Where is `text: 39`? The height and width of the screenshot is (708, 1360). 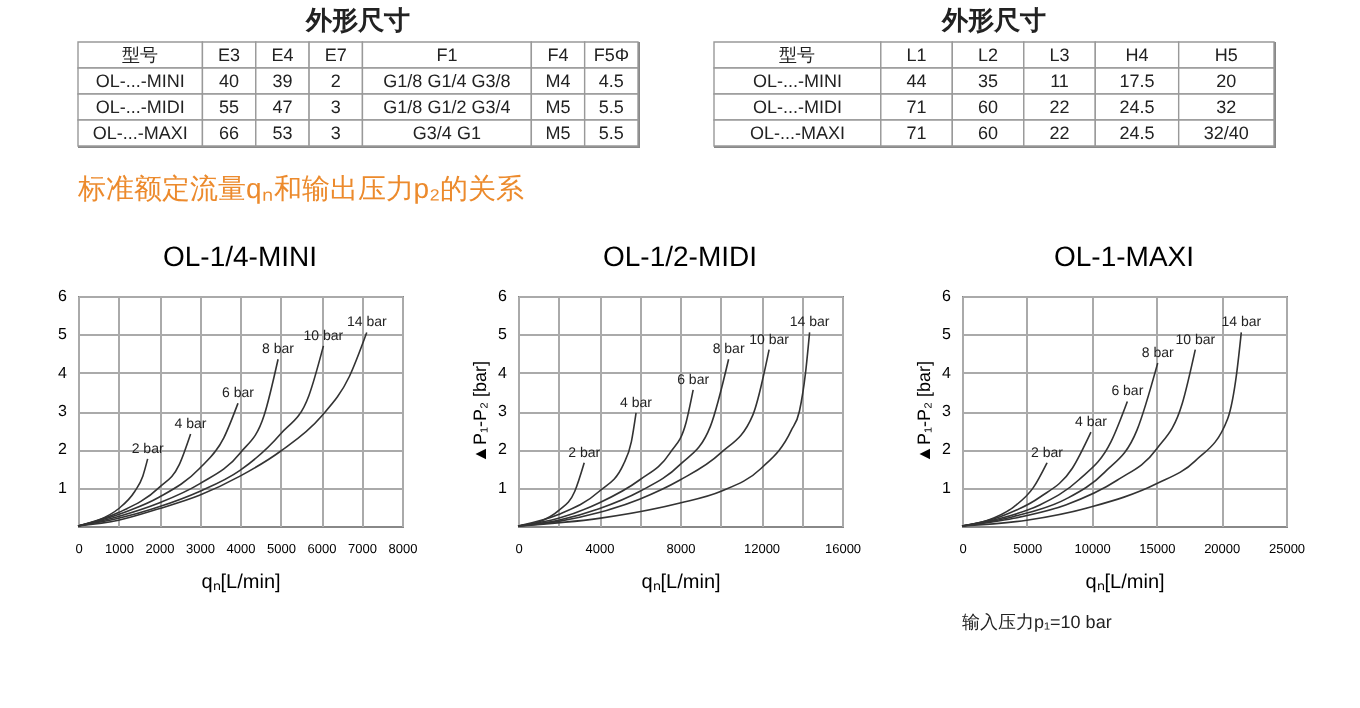 text: 39 is located at coordinates (282, 81).